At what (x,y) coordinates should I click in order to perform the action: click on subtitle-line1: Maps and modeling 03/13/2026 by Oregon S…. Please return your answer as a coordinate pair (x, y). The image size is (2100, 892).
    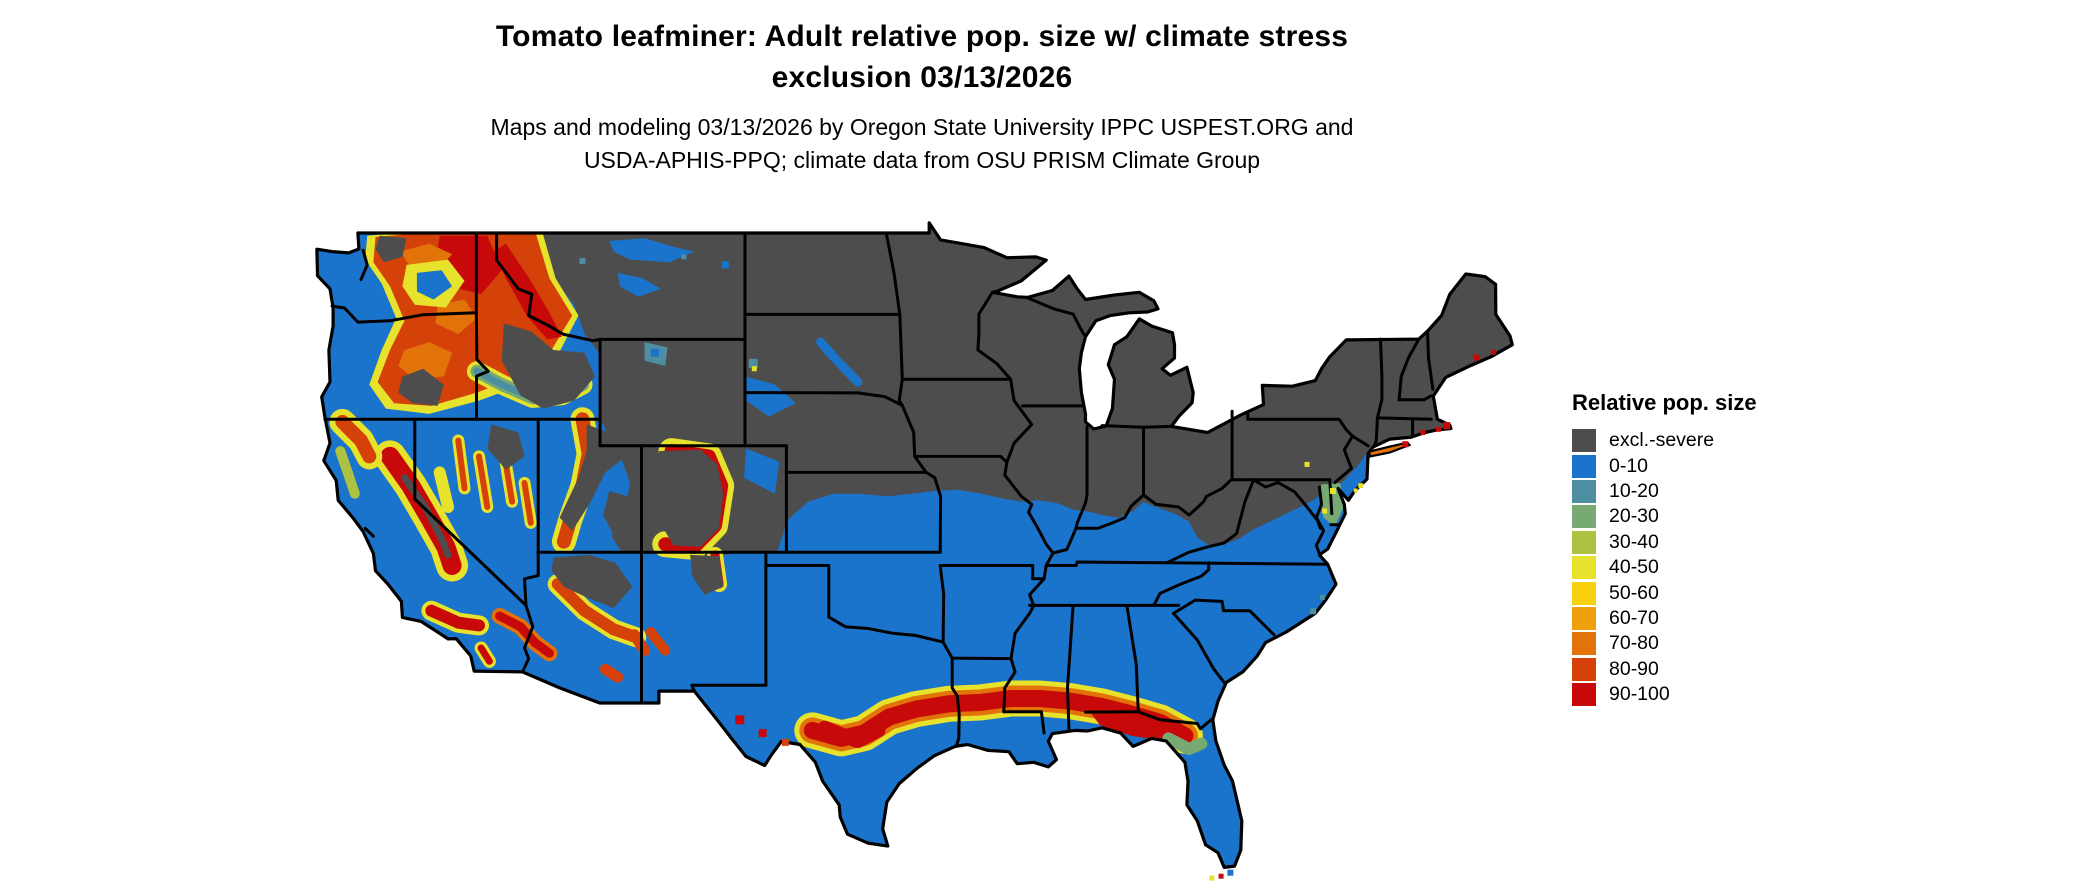
    Looking at the image, I should click on (922, 127).